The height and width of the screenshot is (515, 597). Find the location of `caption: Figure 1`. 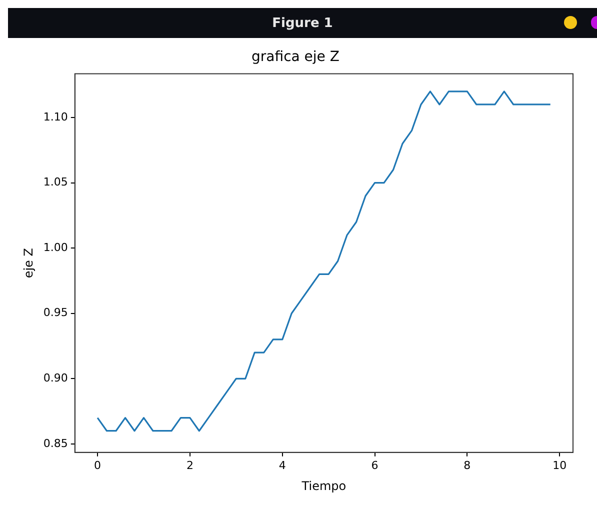

caption: Figure 1 is located at coordinates (302, 23).